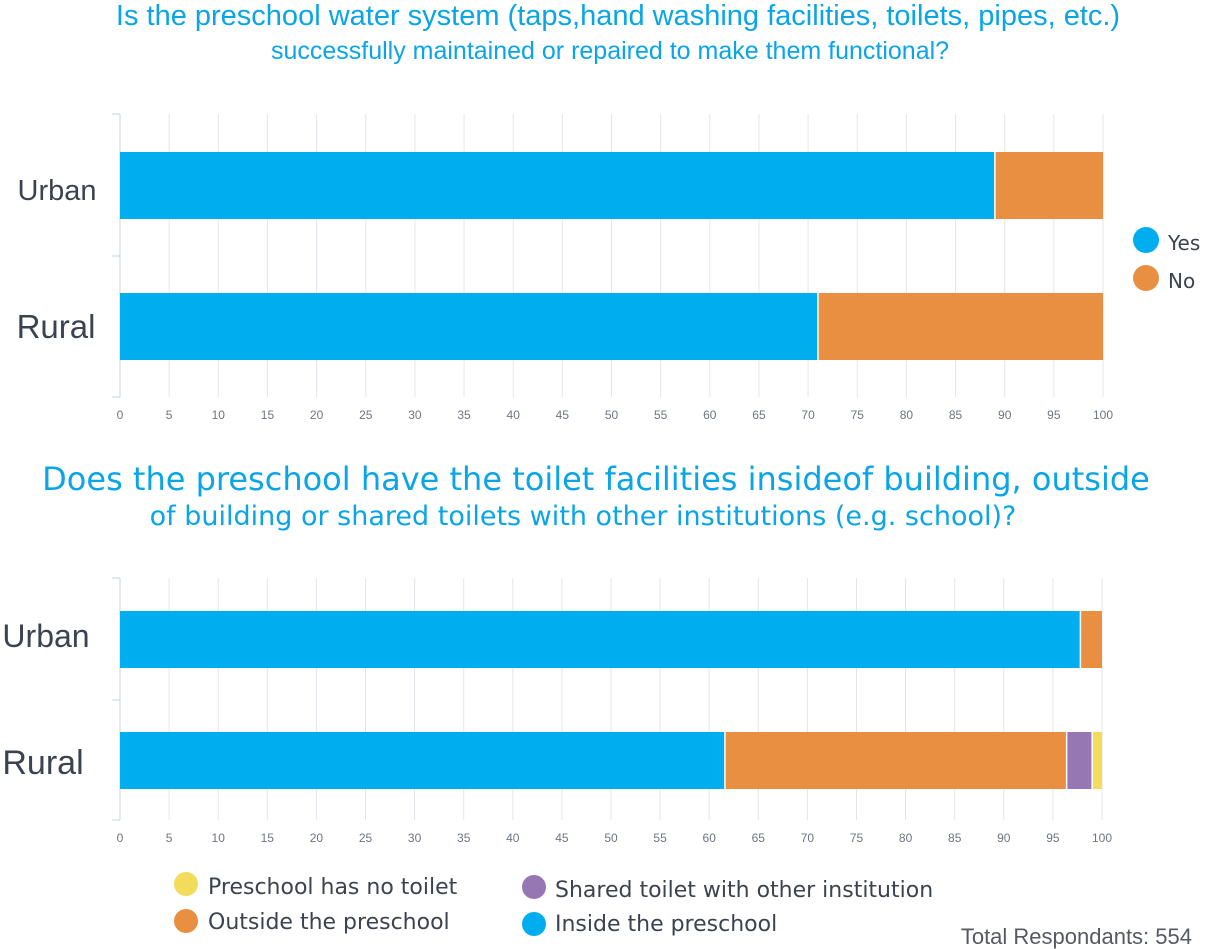  I want to click on chart2-tick-label: 80, so click(906, 838).